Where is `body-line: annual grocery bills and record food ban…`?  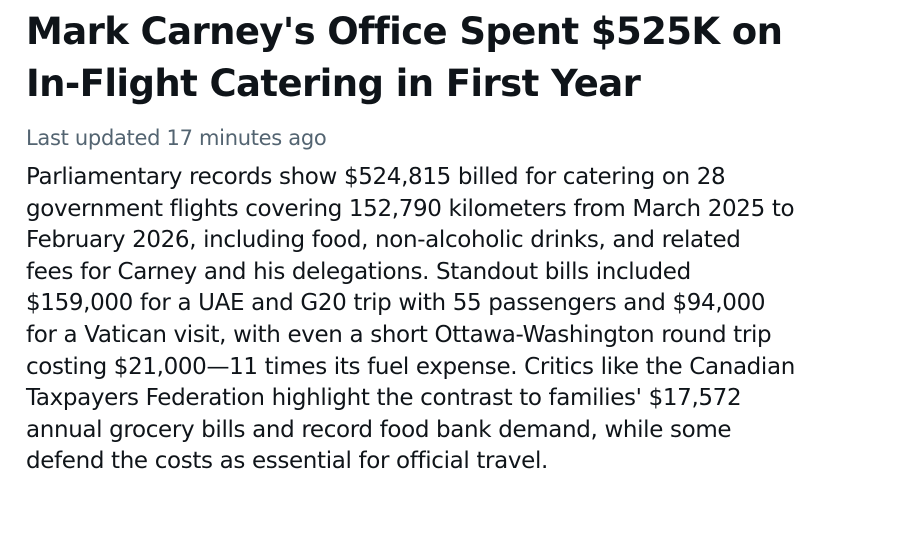 body-line: annual grocery bills and record food ban… is located at coordinates (379, 429).